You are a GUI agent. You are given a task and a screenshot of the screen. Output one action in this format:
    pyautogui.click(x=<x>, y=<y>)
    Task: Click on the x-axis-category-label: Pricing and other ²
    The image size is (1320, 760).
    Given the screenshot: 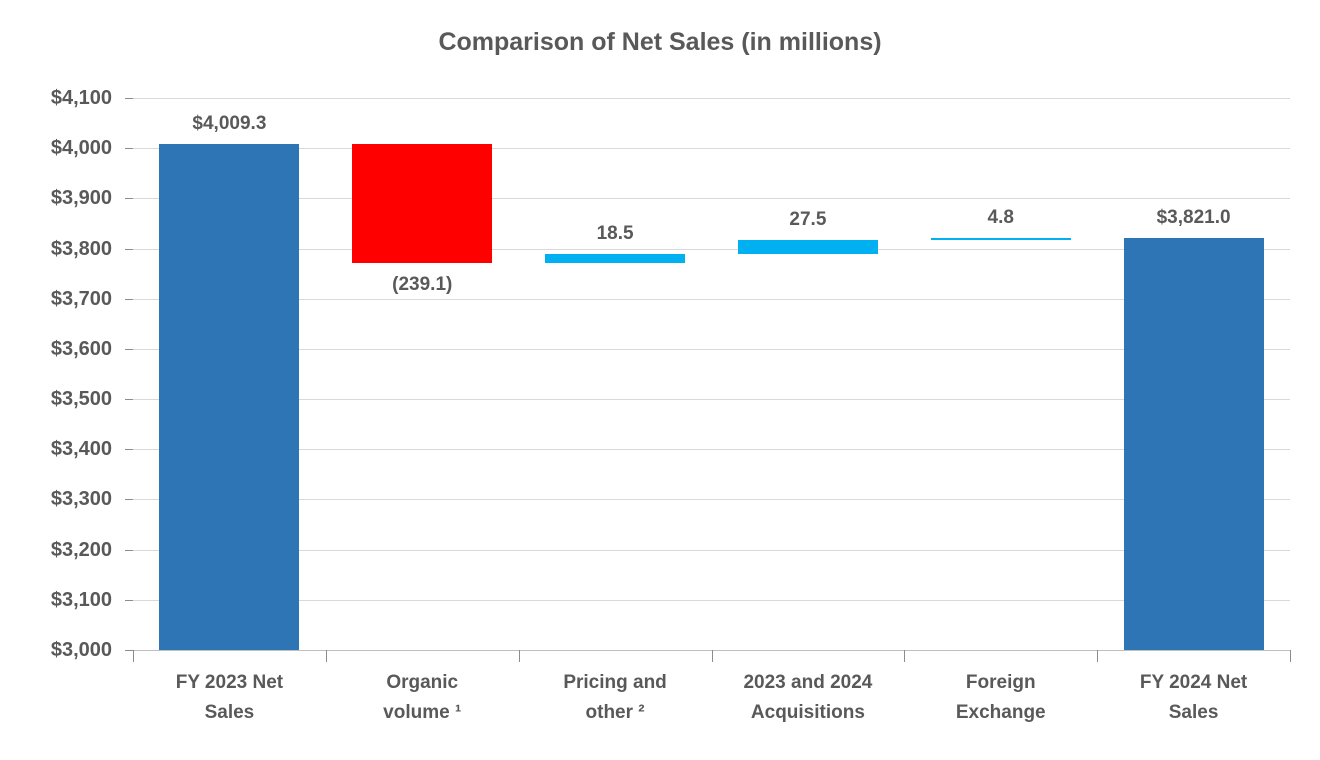 What is the action you would take?
    pyautogui.click(x=615, y=697)
    